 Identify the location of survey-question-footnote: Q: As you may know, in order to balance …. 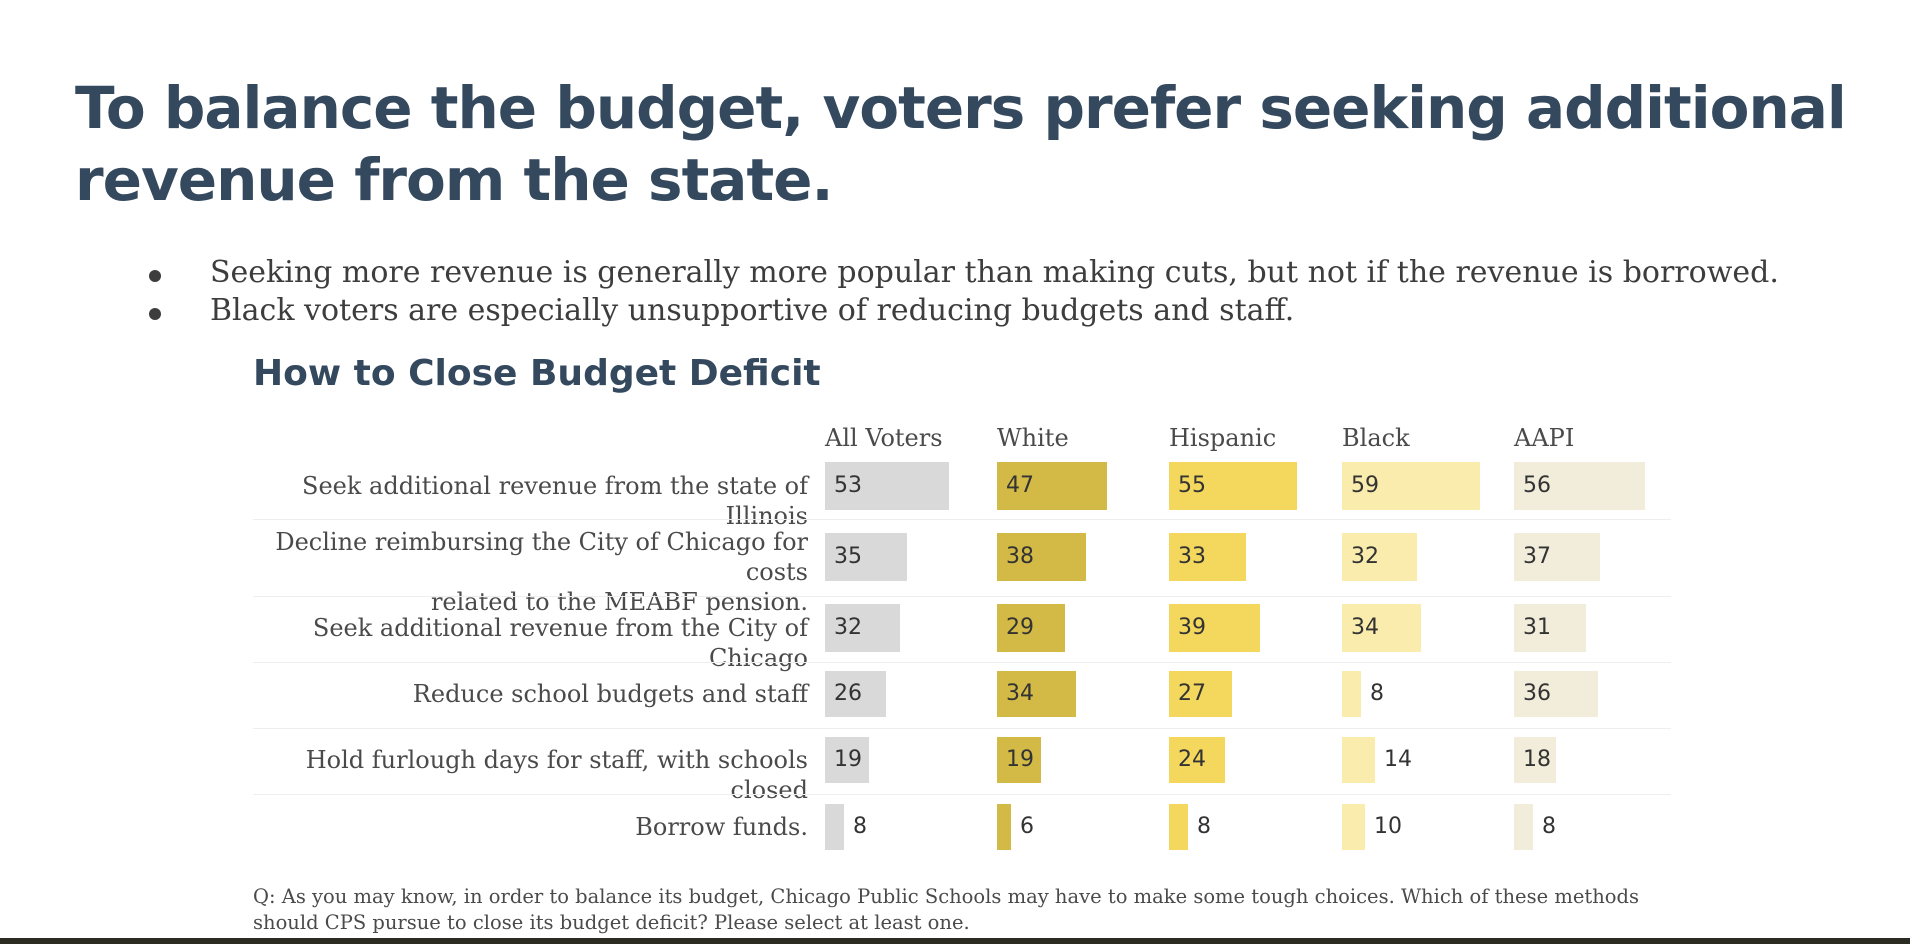
(946, 909).